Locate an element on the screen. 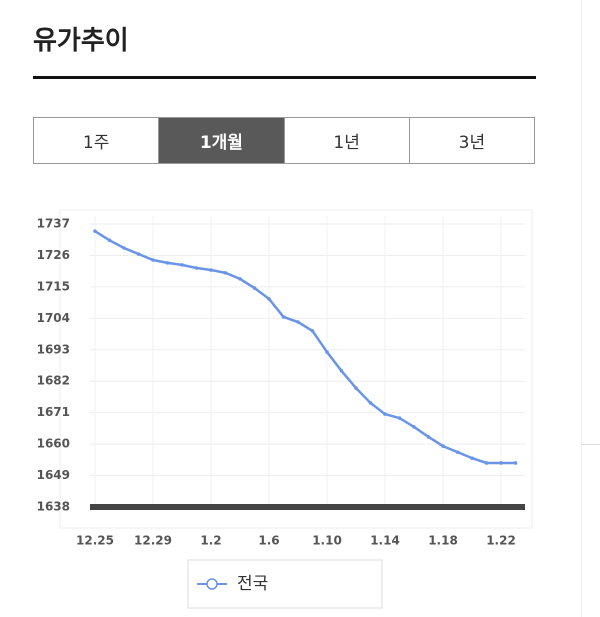 This screenshot has height=617, width=600. period-tab: 3년 is located at coordinates (471, 140).